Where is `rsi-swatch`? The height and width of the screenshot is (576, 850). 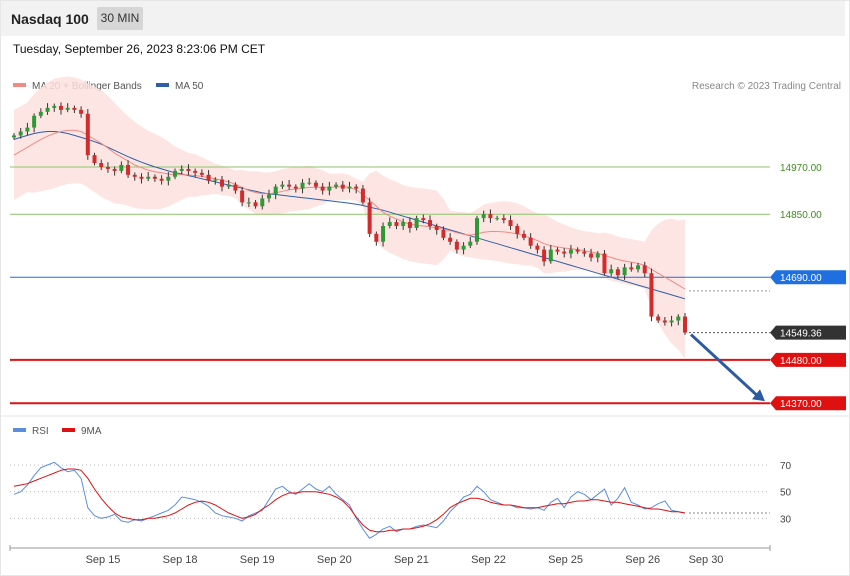
rsi-swatch is located at coordinates (19, 430).